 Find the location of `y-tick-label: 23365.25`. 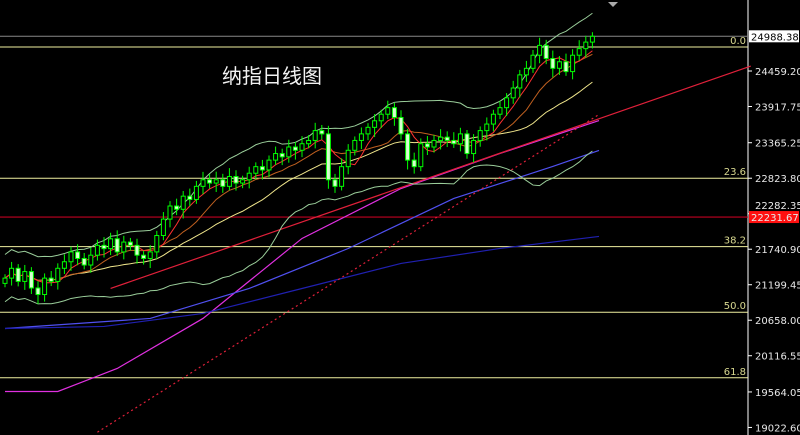

y-tick-label: 23365.25 is located at coordinates (777, 144).